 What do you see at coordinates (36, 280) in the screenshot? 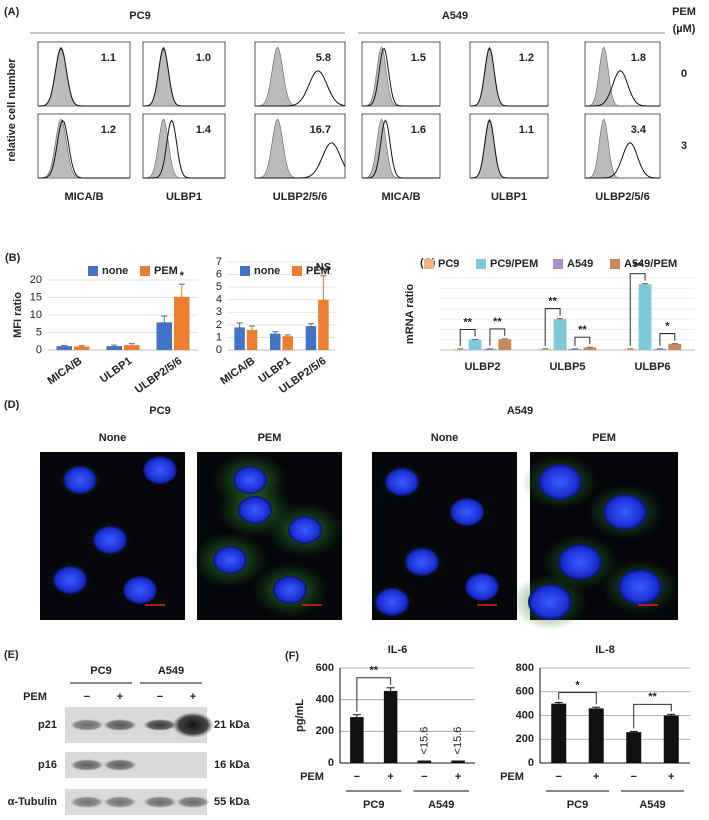
I see `y-tick-label: 20` at bounding box center [36, 280].